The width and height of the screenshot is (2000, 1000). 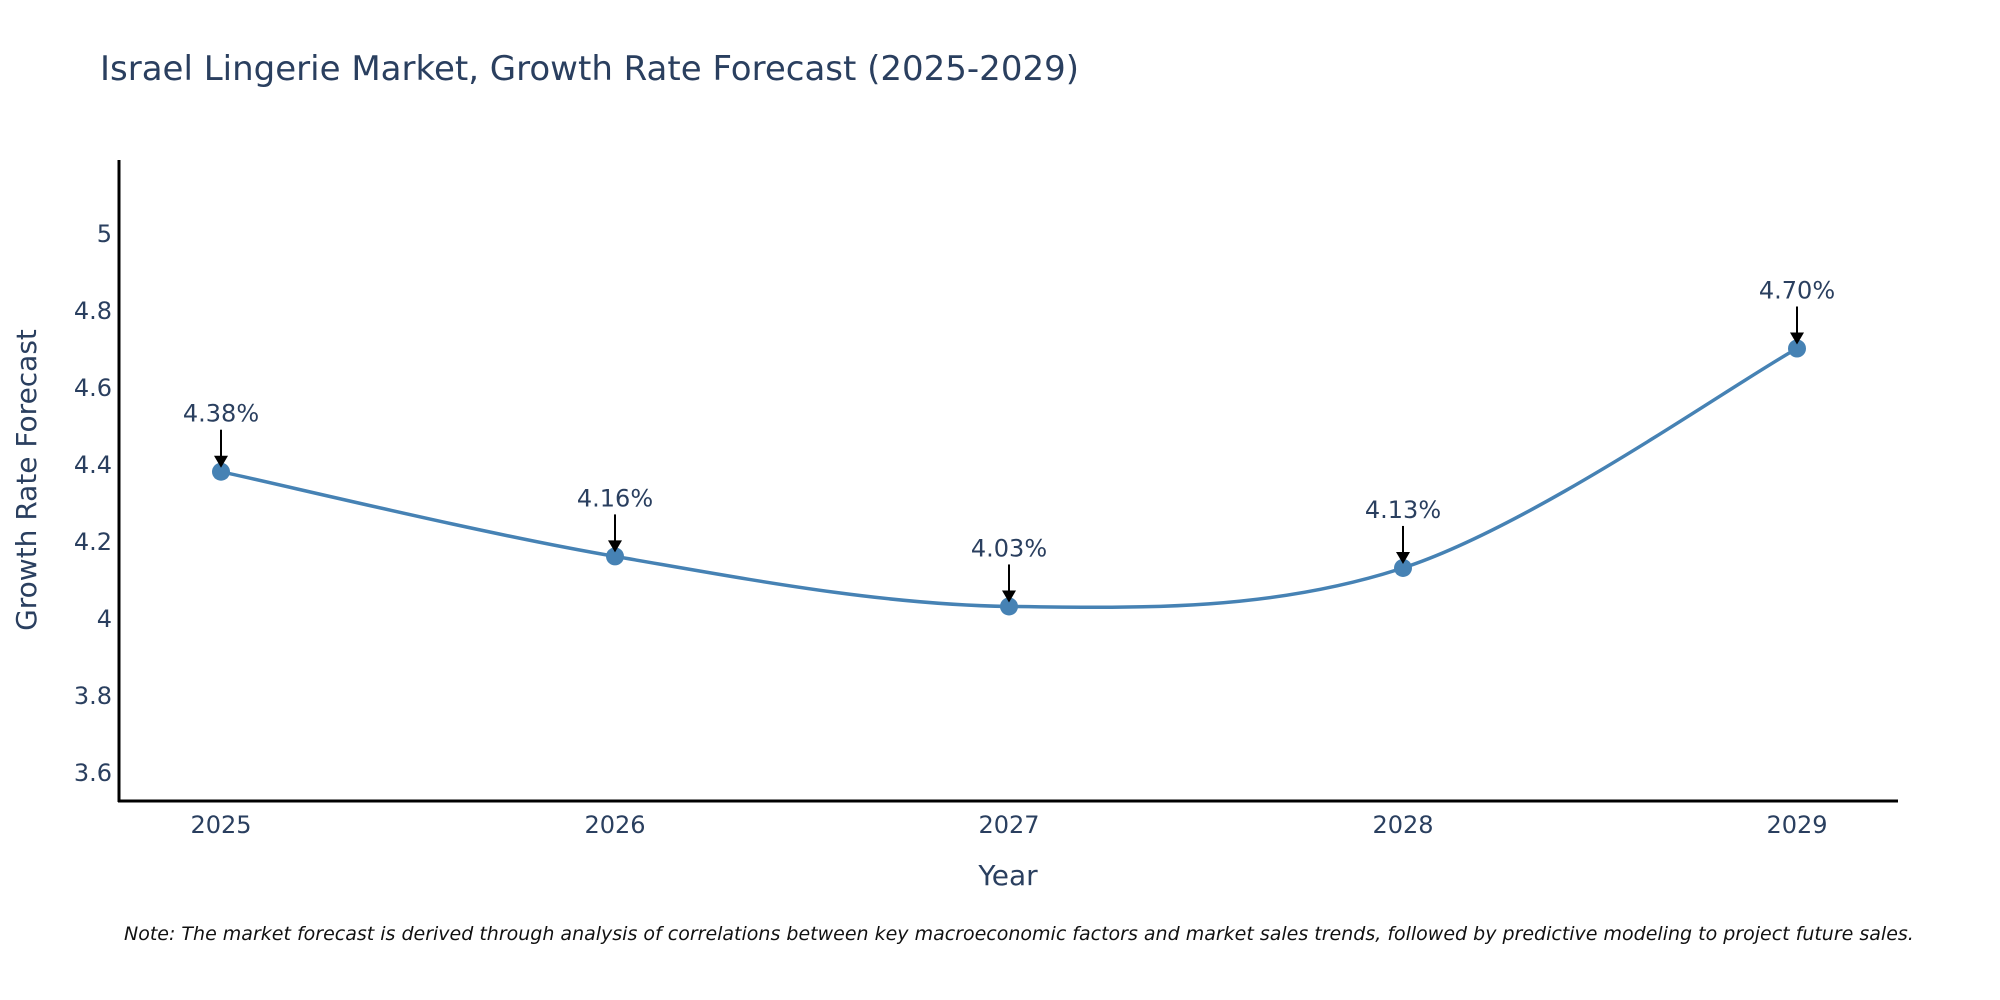 What do you see at coordinates (93, 388) in the screenshot?
I see `y-tick-label: 4.6` at bounding box center [93, 388].